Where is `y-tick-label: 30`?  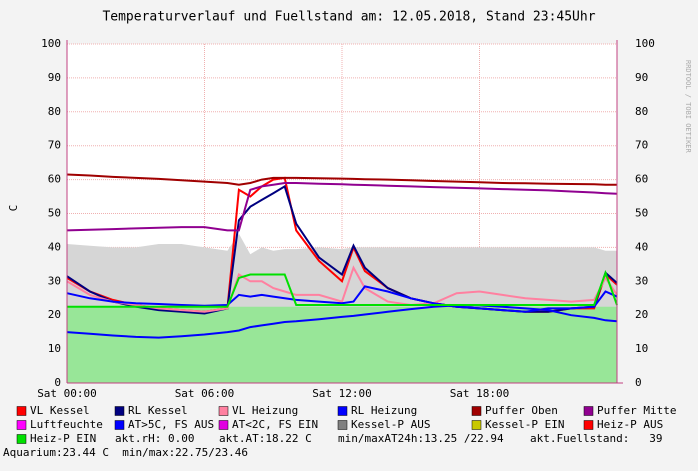
y-tick-label: 30 is located at coordinates (54, 280).